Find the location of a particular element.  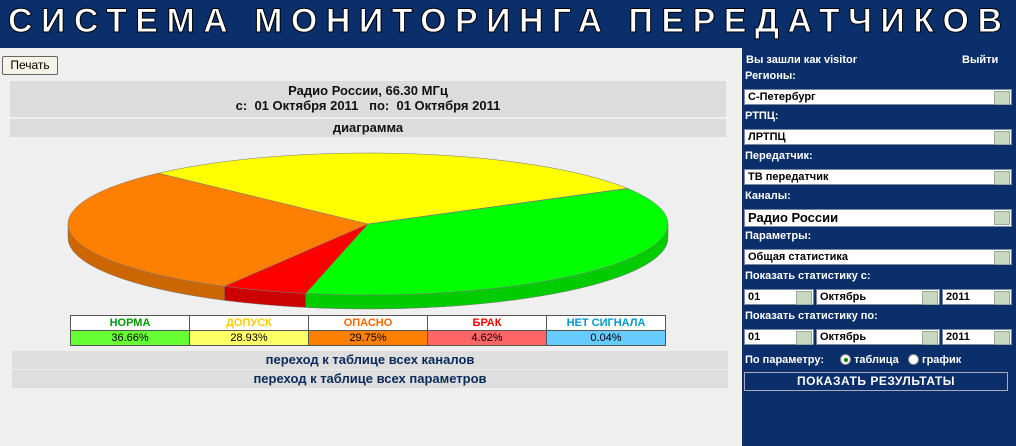

legend-value-row: 36.66% 28.93% 29.75% 4.62% 0.04% is located at coordinates (368, 338).